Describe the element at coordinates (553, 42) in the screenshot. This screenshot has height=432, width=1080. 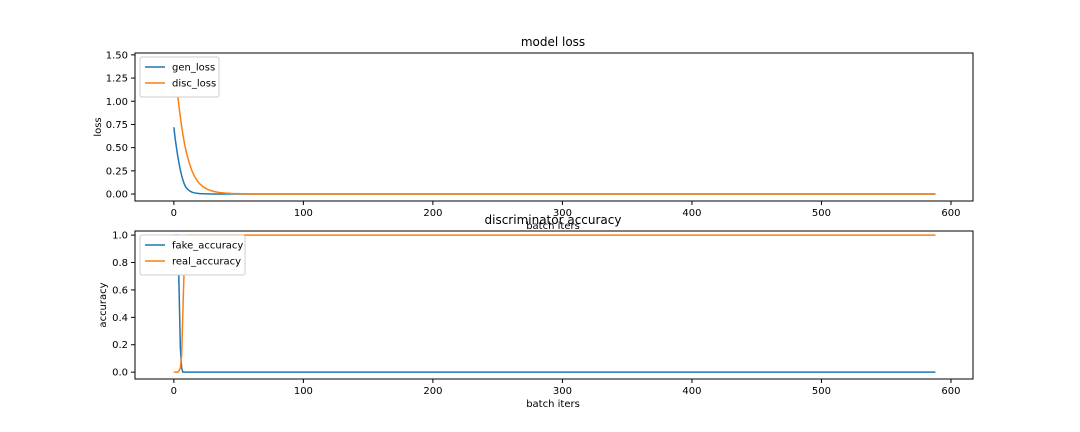
I see `loss-chart-title: model loss` at that location.